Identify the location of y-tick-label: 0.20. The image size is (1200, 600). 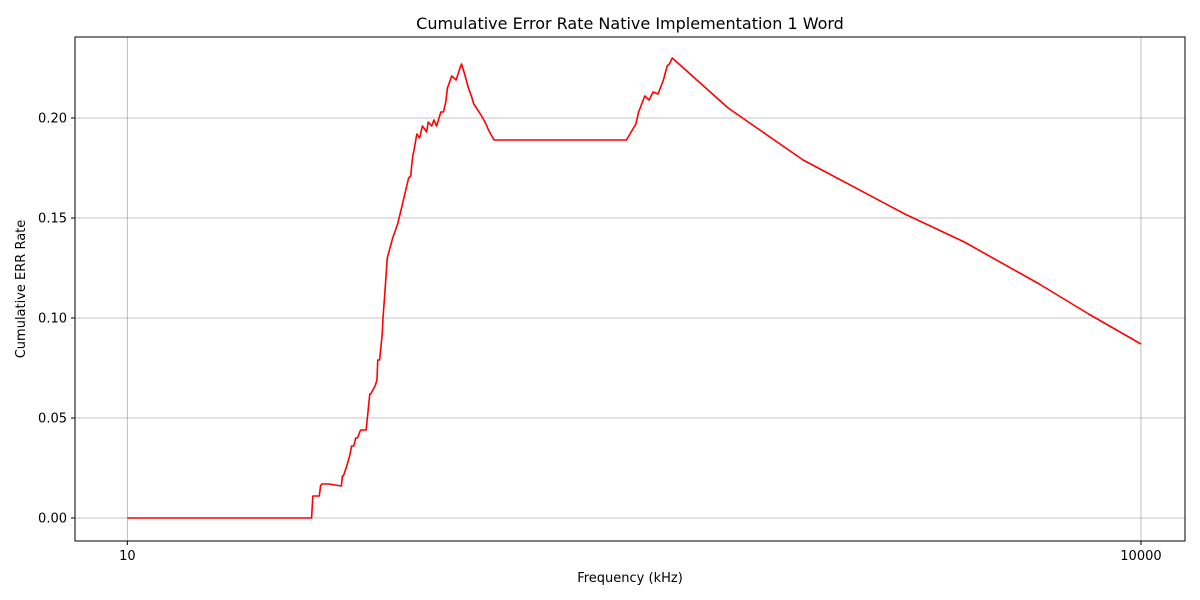
(52, 119).